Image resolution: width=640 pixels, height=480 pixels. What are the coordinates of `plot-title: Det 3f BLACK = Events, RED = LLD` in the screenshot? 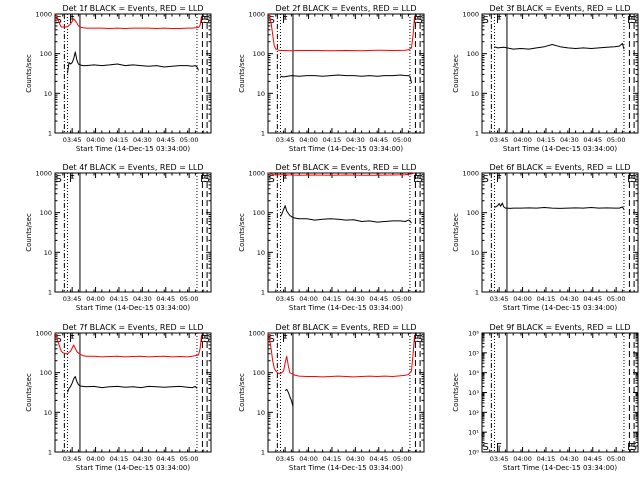 It's located at (559, 8).